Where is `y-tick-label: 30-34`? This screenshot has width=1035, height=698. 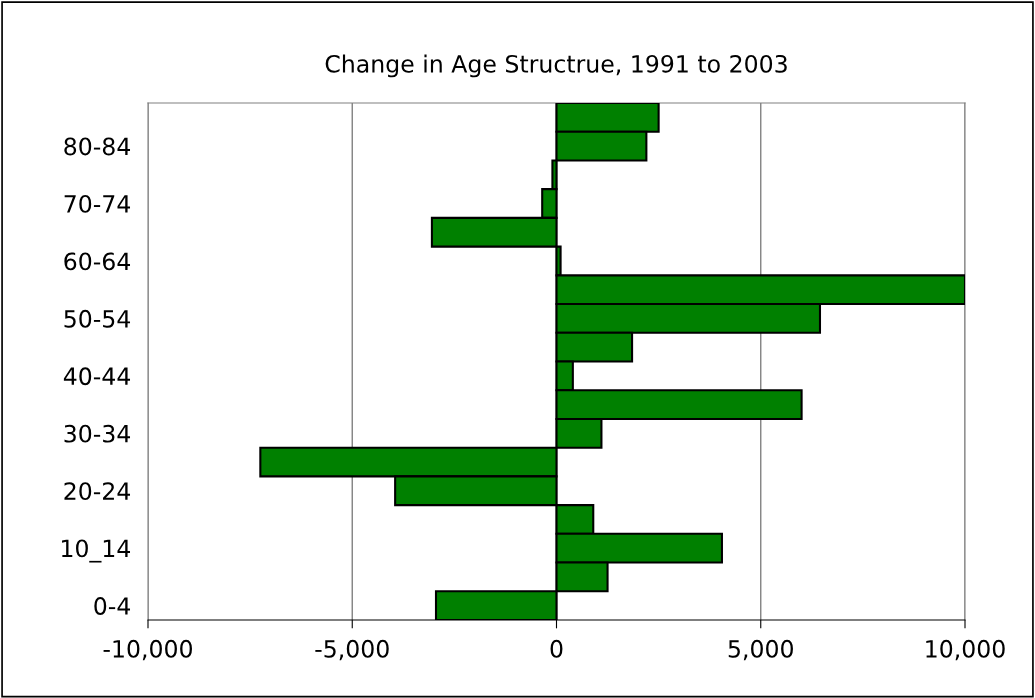
y-tick-label: 30-34 is located at coordinates (97, 433).